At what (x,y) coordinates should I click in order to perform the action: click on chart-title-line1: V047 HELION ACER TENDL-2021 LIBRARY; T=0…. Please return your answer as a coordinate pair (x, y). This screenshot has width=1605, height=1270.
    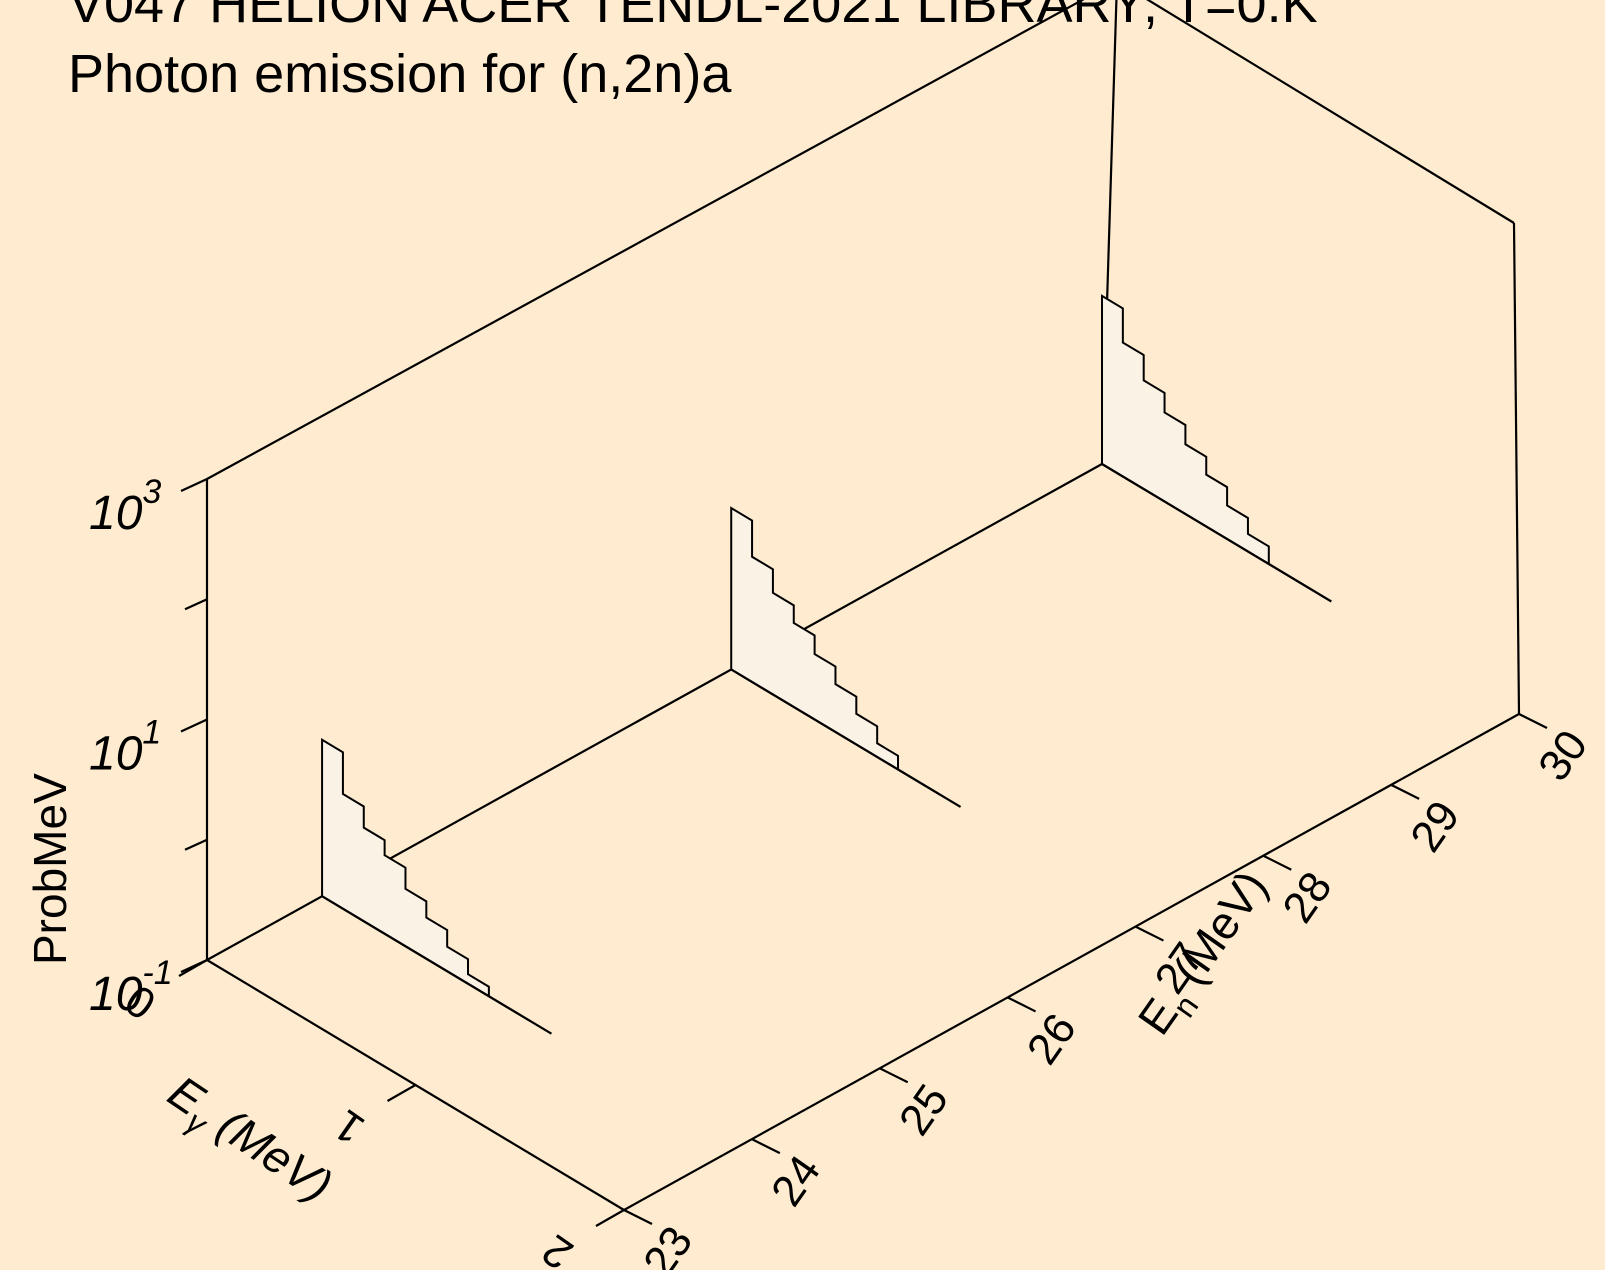
    Looking at the image, I should click on (693, 17).